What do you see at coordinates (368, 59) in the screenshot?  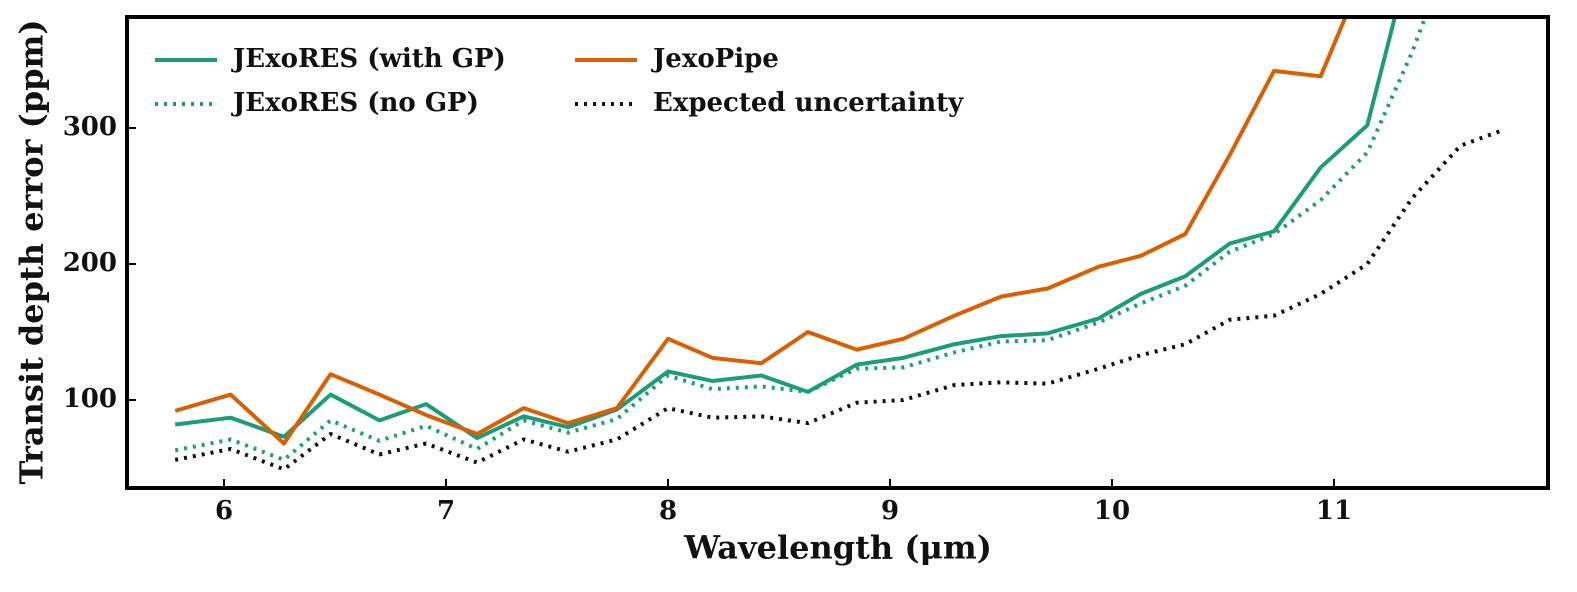 I see `legend-label: JExoRES (with GP)` at bounding box center [368, 59].